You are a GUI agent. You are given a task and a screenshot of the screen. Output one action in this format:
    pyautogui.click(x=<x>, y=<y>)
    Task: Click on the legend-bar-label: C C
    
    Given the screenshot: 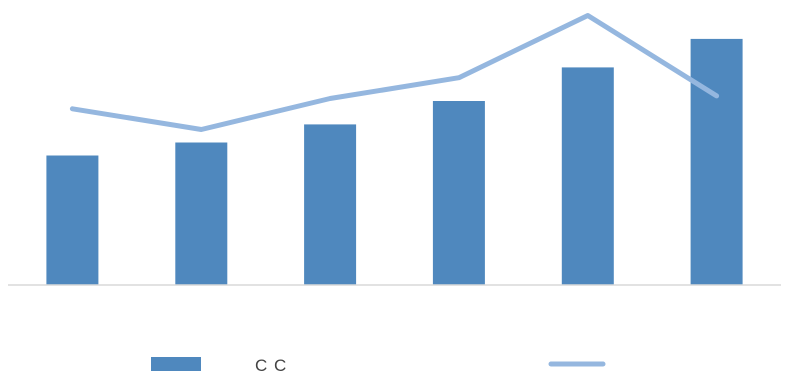 What is the action you would take?
    pyautogui.click(x=271, y=365)
    